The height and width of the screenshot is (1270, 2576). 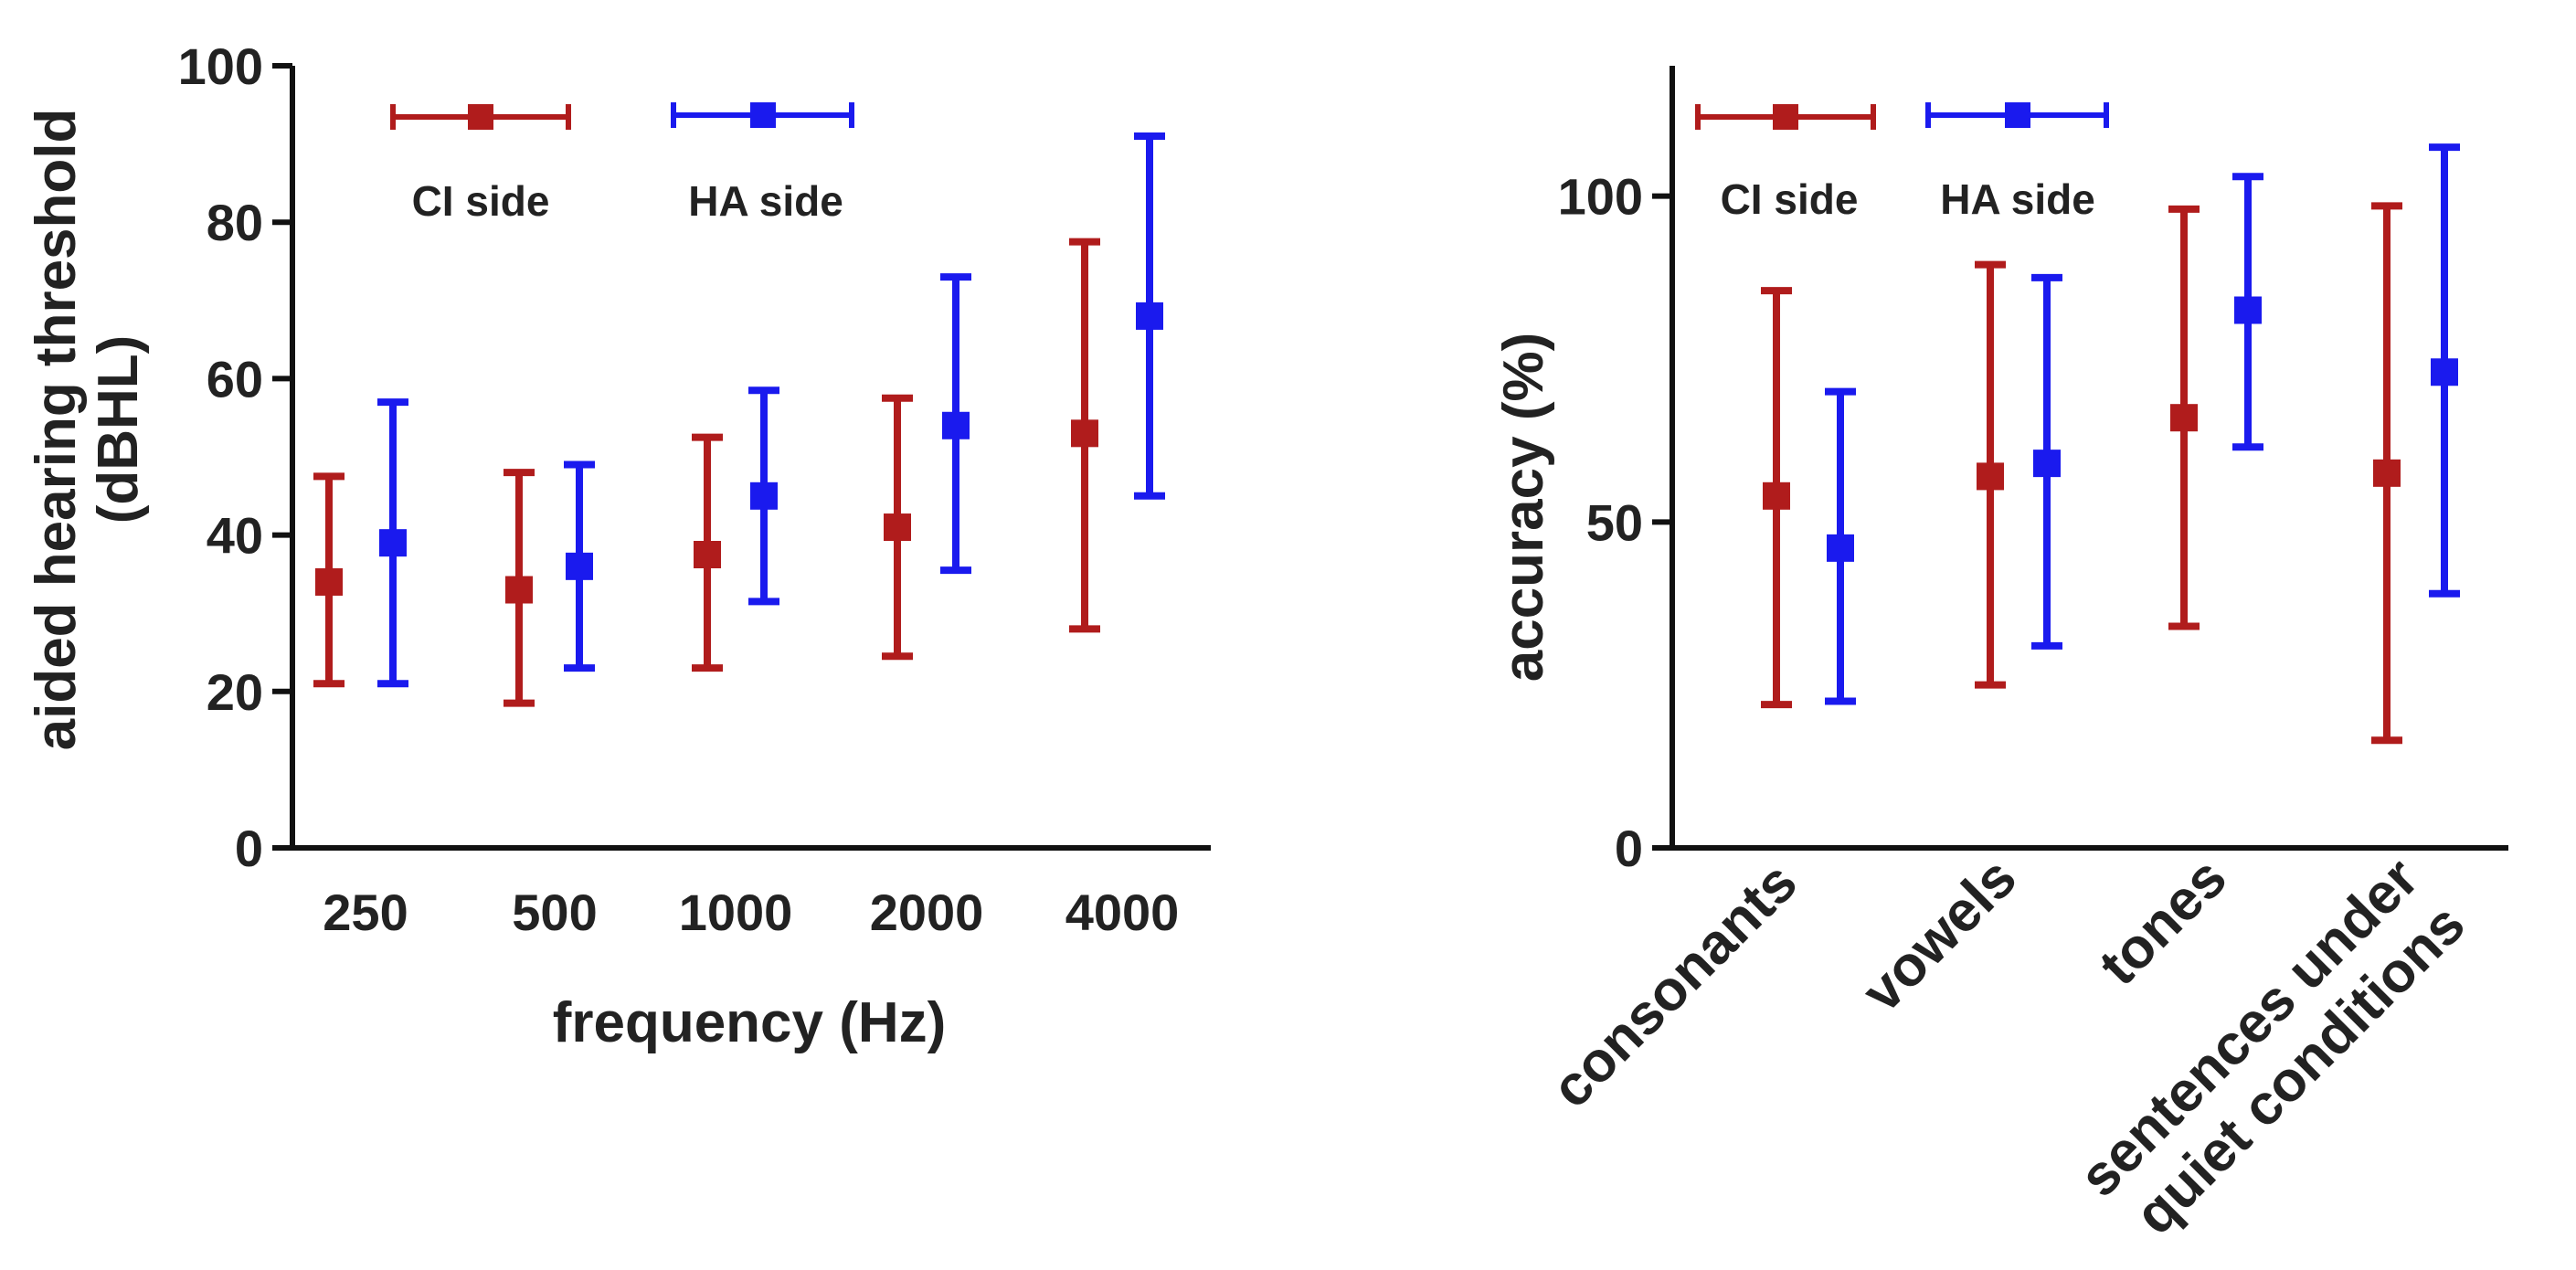 What do you see at coordinates (1122, 912) in the screenshot?
I see `left-x-tick-label-4000: 4000` at bounding box center [1122, 912].